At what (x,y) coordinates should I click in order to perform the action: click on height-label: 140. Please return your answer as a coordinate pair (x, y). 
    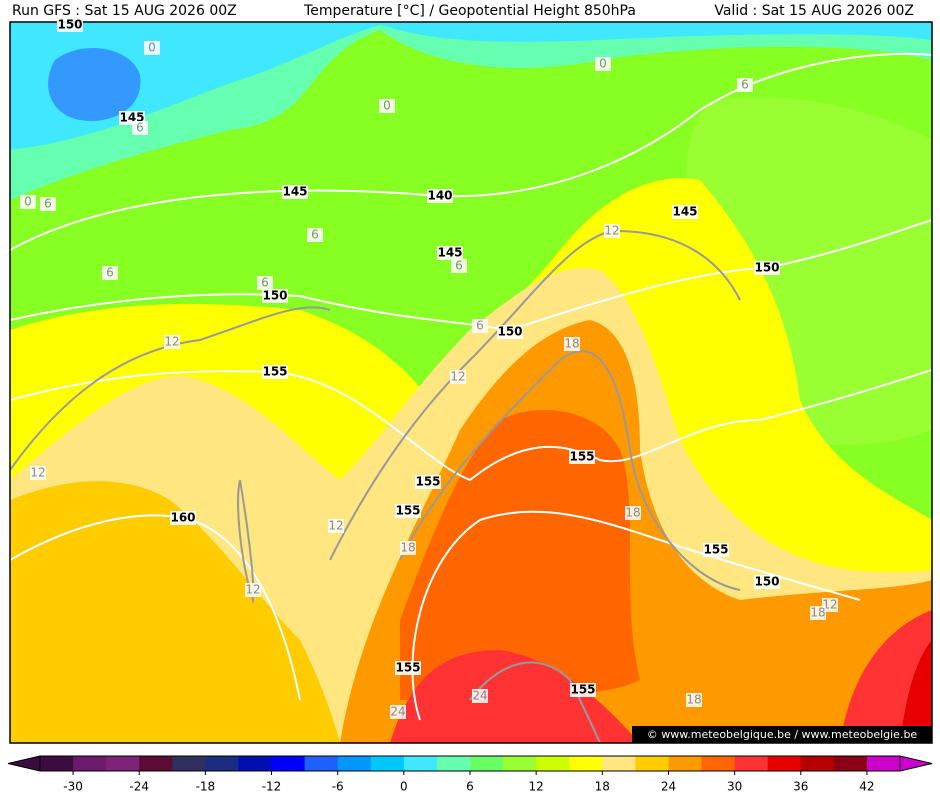
    Looking at the image, I should click on (439, 196).